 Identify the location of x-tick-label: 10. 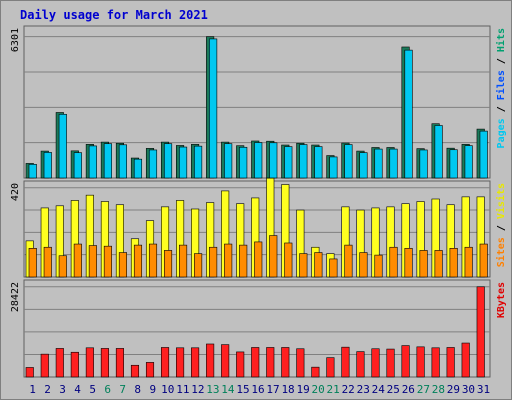
(167, 389).